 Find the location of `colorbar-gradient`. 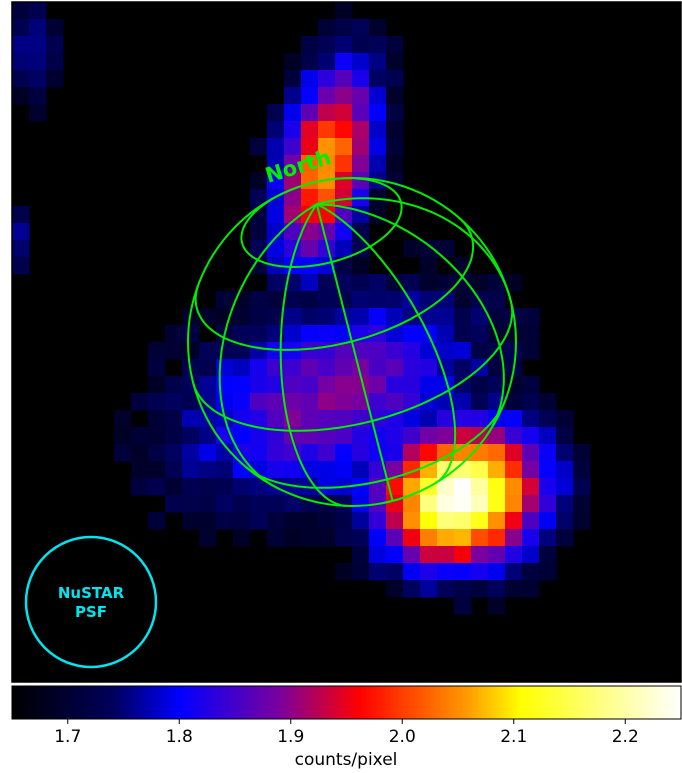

colorbar-gradient is located at coordinates (346, 702).